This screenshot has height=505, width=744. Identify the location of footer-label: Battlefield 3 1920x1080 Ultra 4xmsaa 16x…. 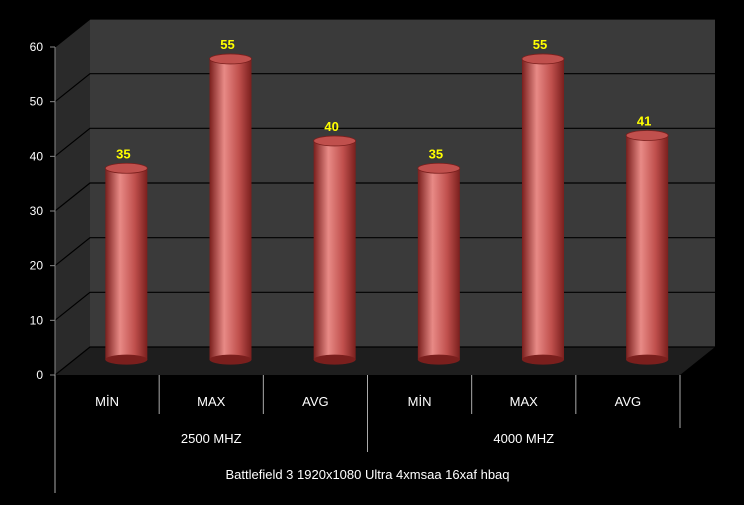
(367, 474).